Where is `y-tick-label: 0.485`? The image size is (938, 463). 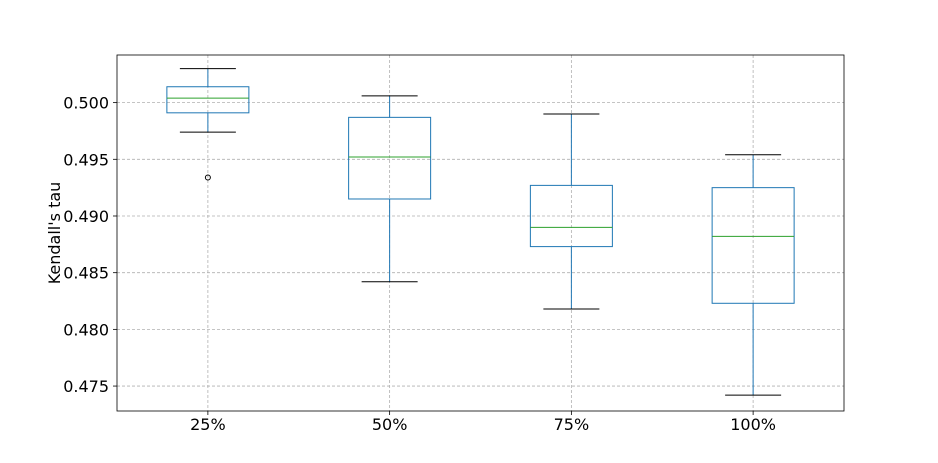
y-tick-label: 0.485 is located at coordinates (86, 273).